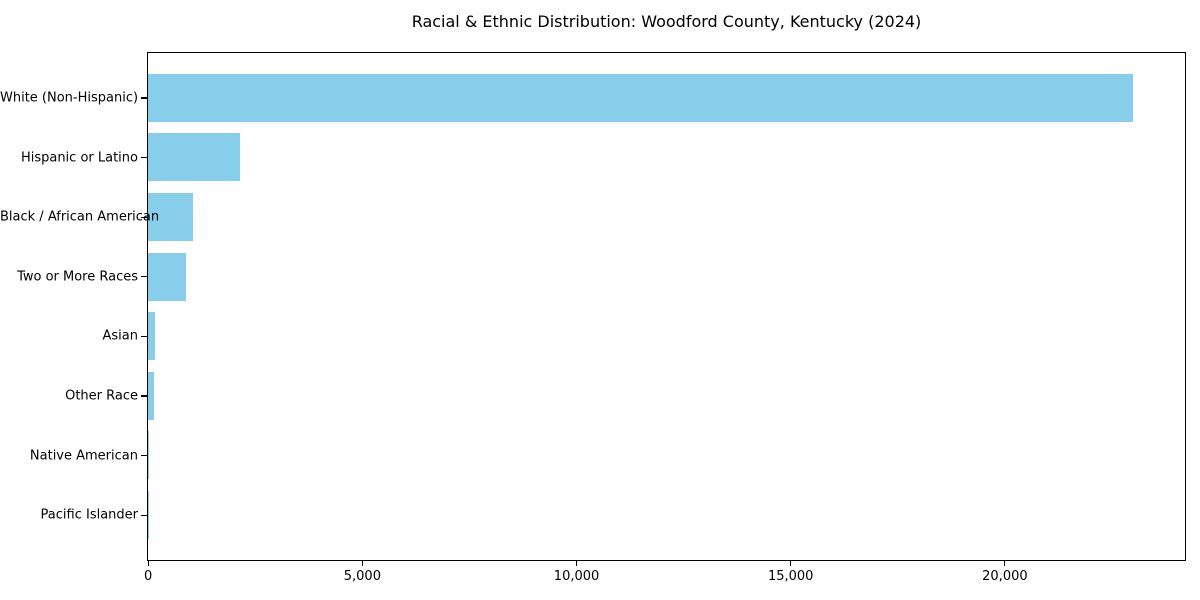 Image resolution: width=1200 pixels, height=600 pixels. I want to click on category-label: Two or More Races, so click(77, 277).